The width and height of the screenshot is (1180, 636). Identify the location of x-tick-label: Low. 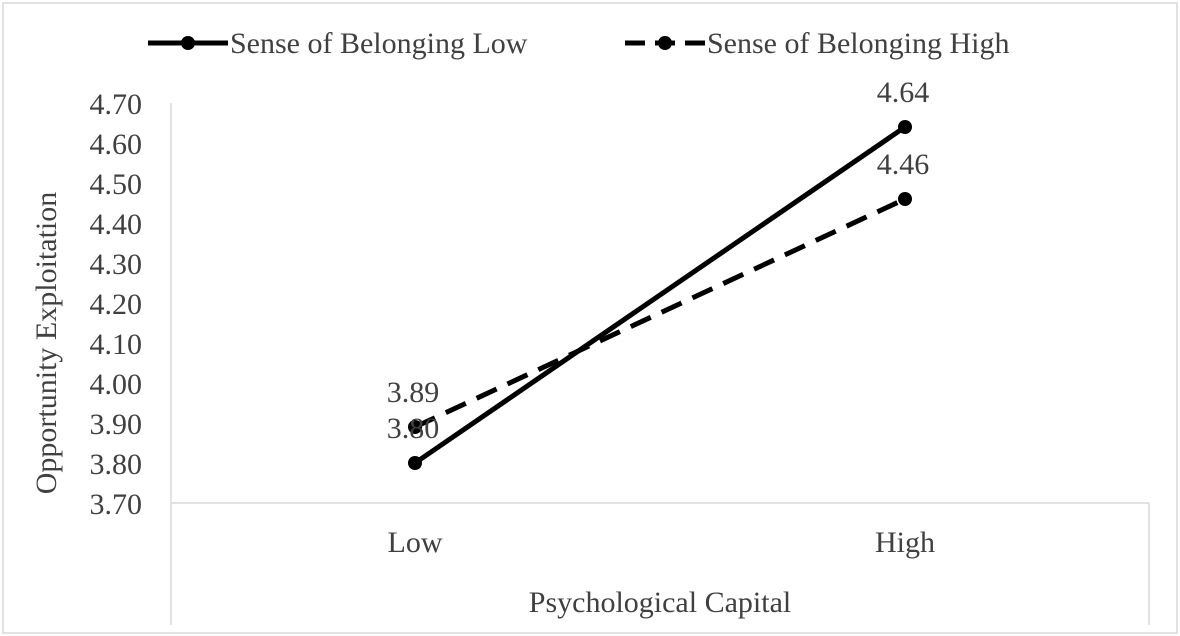
(415, 542).